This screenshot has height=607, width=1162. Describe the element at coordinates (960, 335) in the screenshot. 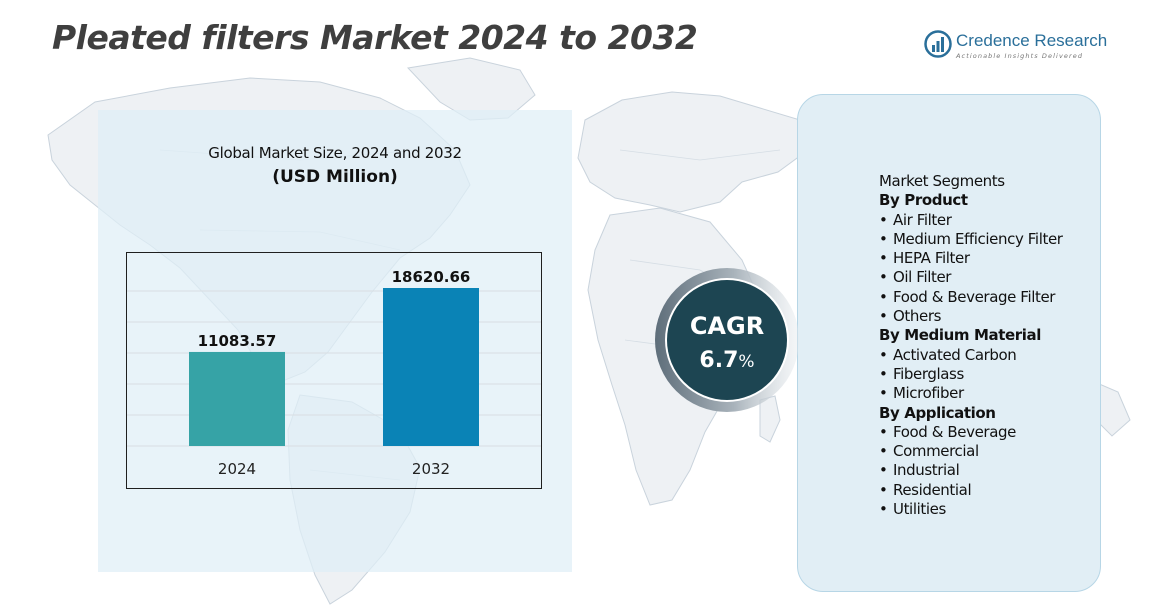

I see `segment-group-title: By Medium Material` at that location.